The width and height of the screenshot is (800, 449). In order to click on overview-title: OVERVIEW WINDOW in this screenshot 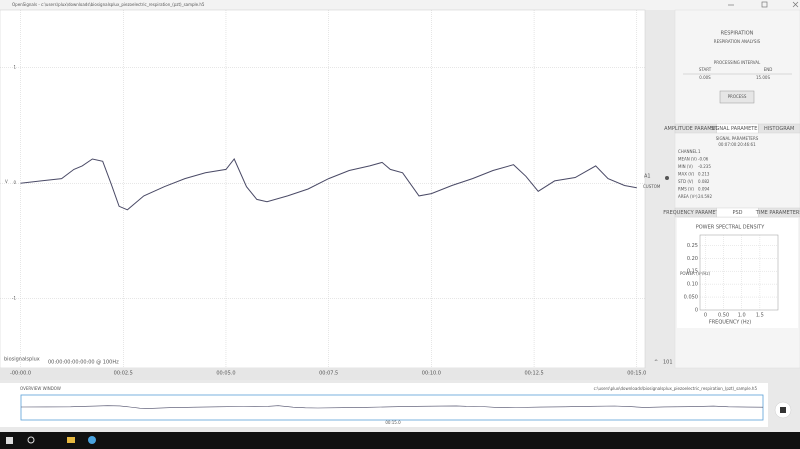, I will do `click(40, 388)`.